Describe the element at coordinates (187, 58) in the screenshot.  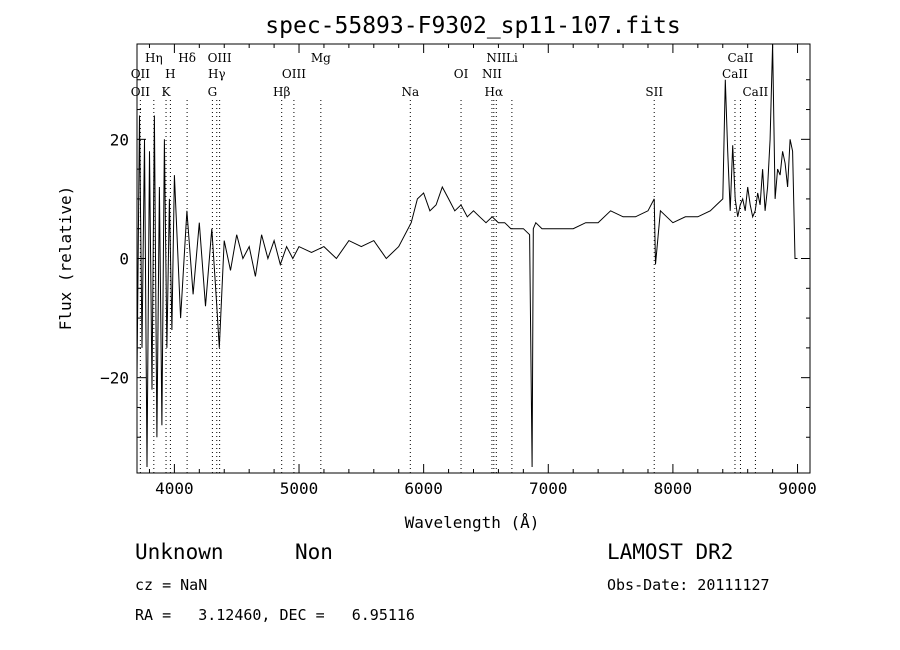
I see `spectral-line-label: Hδ` at that location.